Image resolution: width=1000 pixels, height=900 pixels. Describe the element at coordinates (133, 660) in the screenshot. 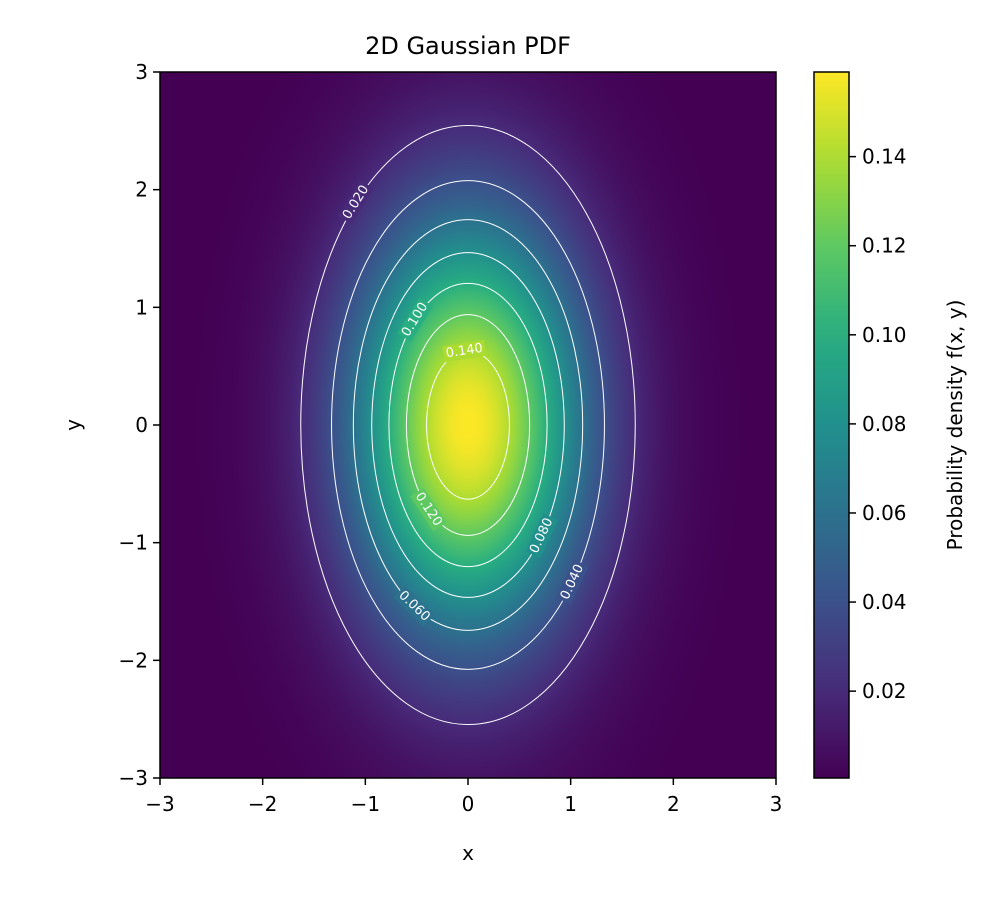

I see `y-tick-label: −2` at that location.